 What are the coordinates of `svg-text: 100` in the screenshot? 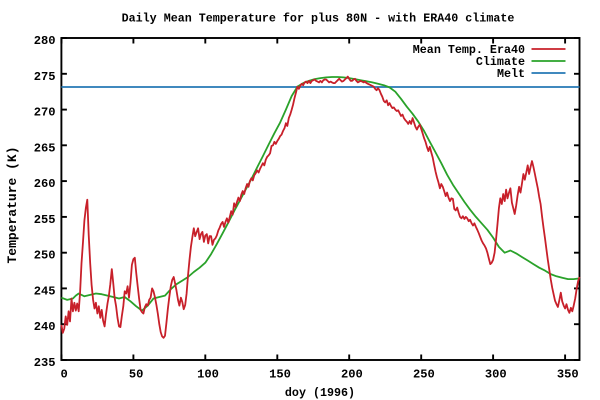 It's located at (208, 375).